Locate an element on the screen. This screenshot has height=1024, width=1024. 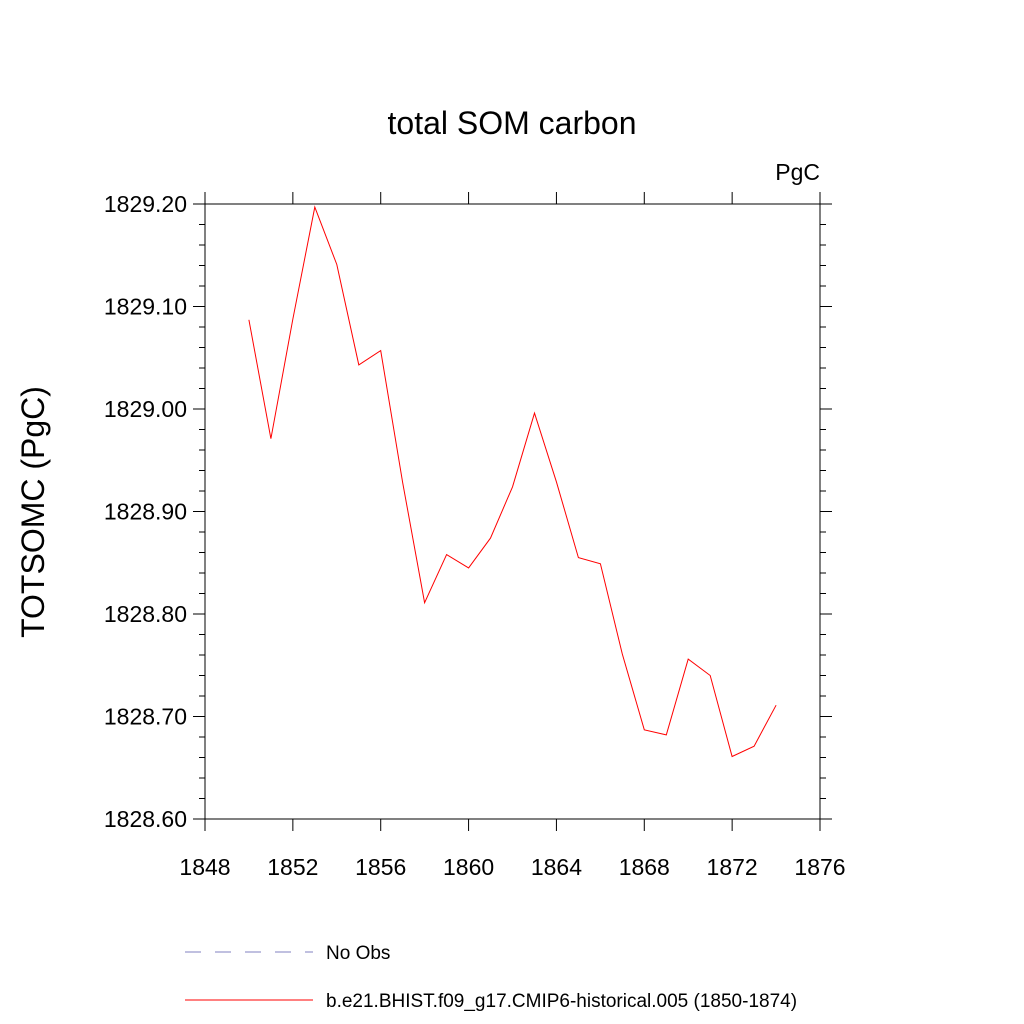
chart-title: total SOM carbon is located at coordinates (512, 123).